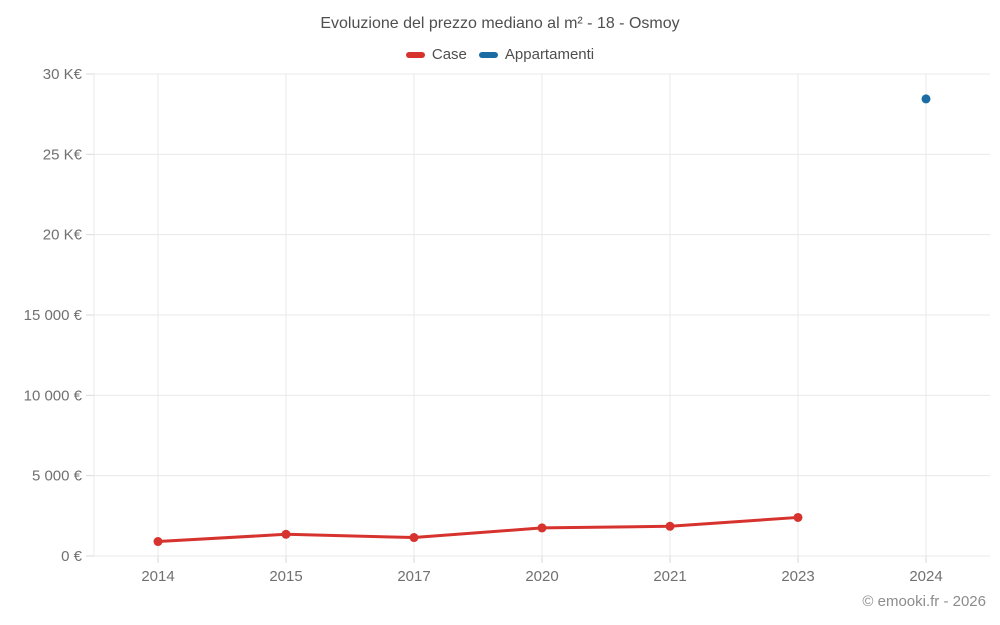 The width and height of the screenshot is (1000, 625). What do you see at coordinates (415, 54) in the screenshot?
I see `case-swatch-icon` at bounding box center [415, 54].